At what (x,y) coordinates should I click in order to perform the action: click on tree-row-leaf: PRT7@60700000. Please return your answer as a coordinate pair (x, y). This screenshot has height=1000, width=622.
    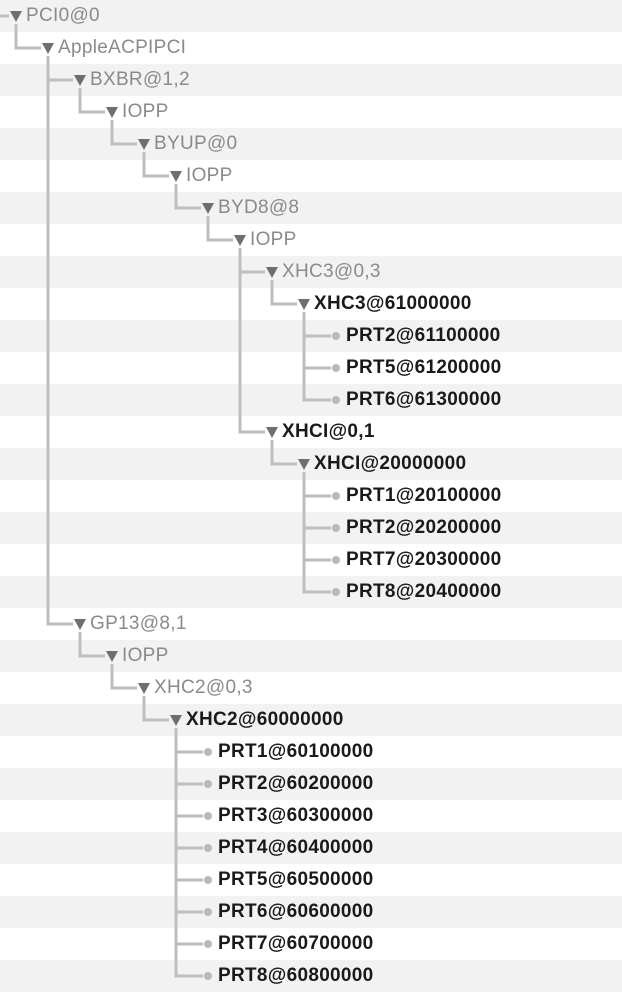
    Looking at the image, I should click on (311, 944).